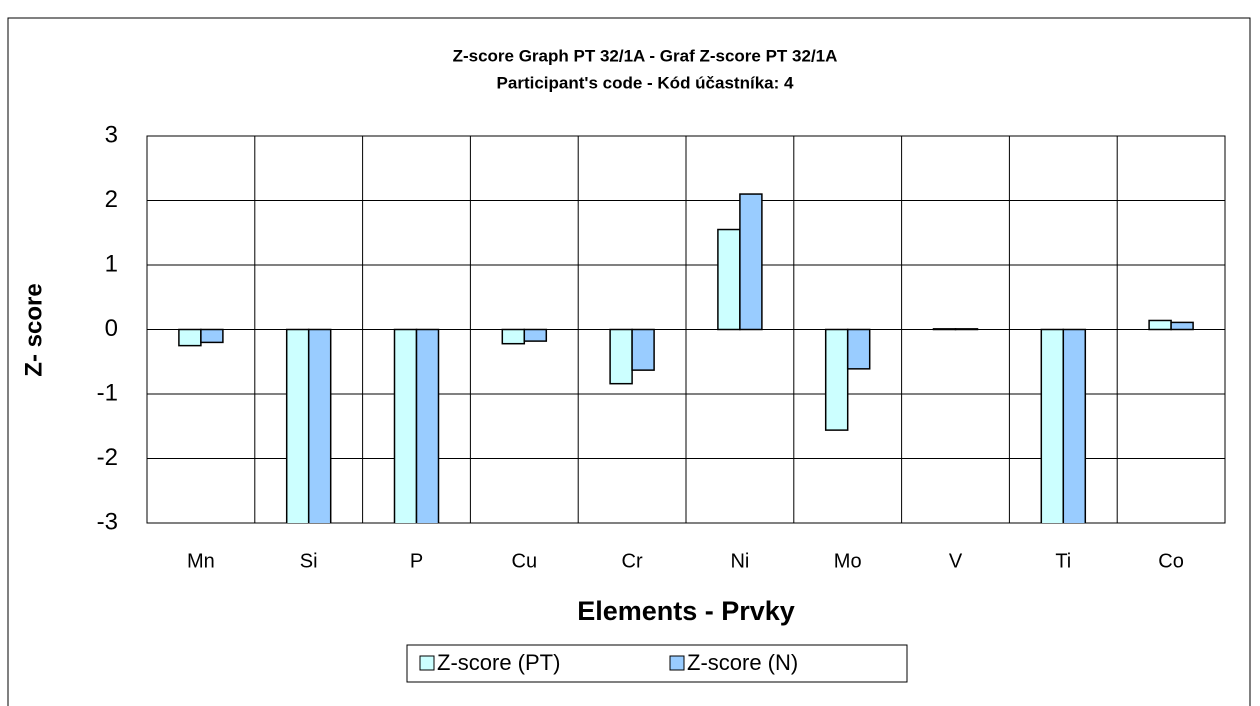 Image resolution: width=1260 pixels, height=706 pixels. What do you see at coordinates (956, 561) in the screenshot?
I see `x-tick-label: V` at bounding box center [956, 561].